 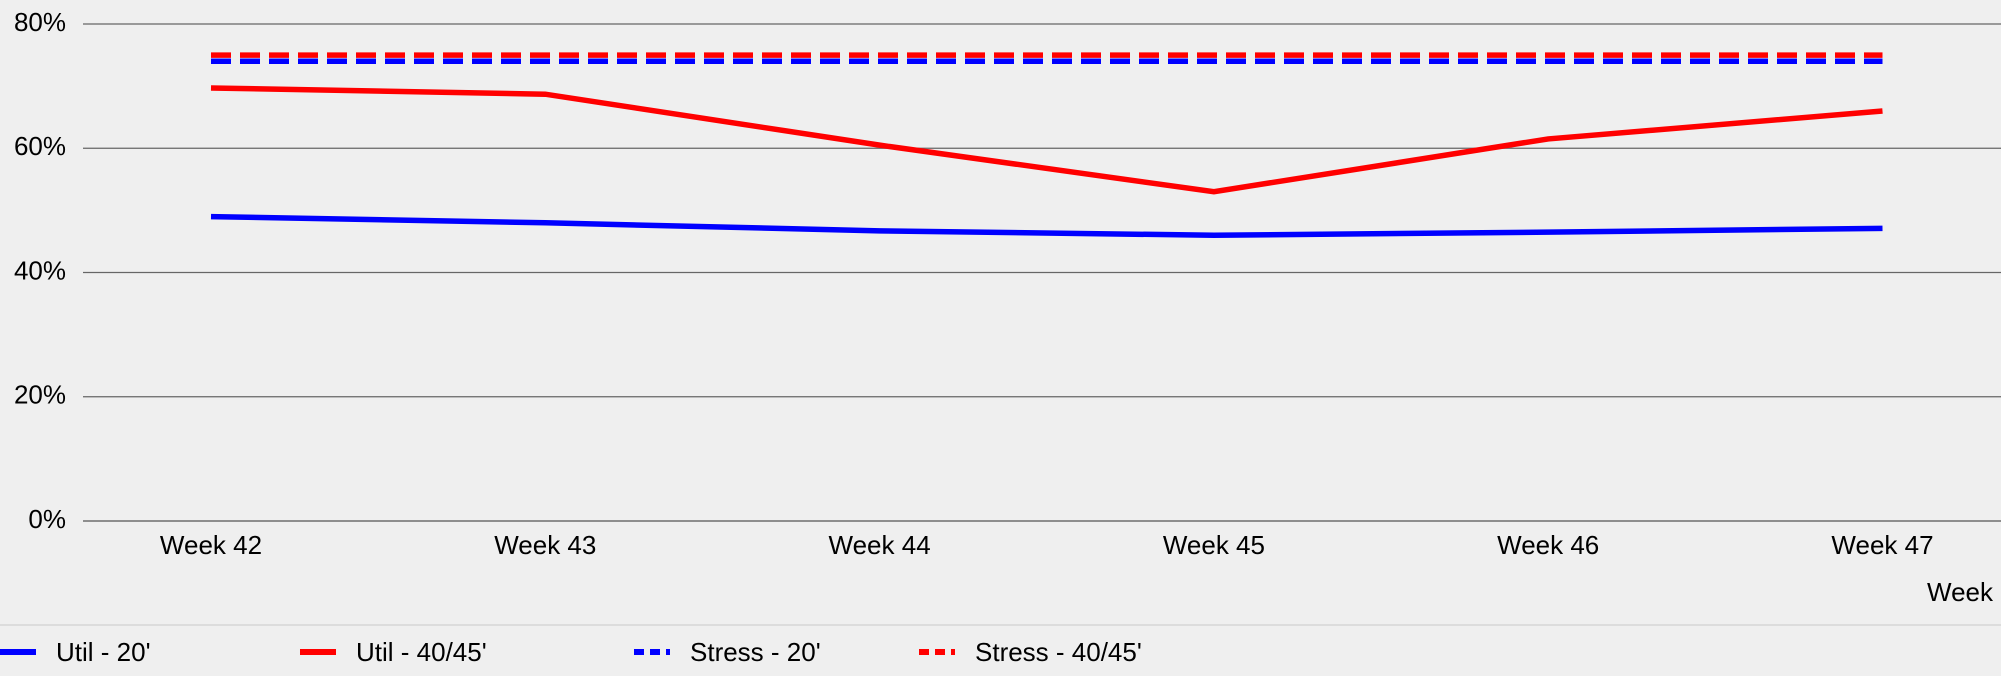 I want to click on x-tick-label: Week 45, so click(x=1214, y=545).